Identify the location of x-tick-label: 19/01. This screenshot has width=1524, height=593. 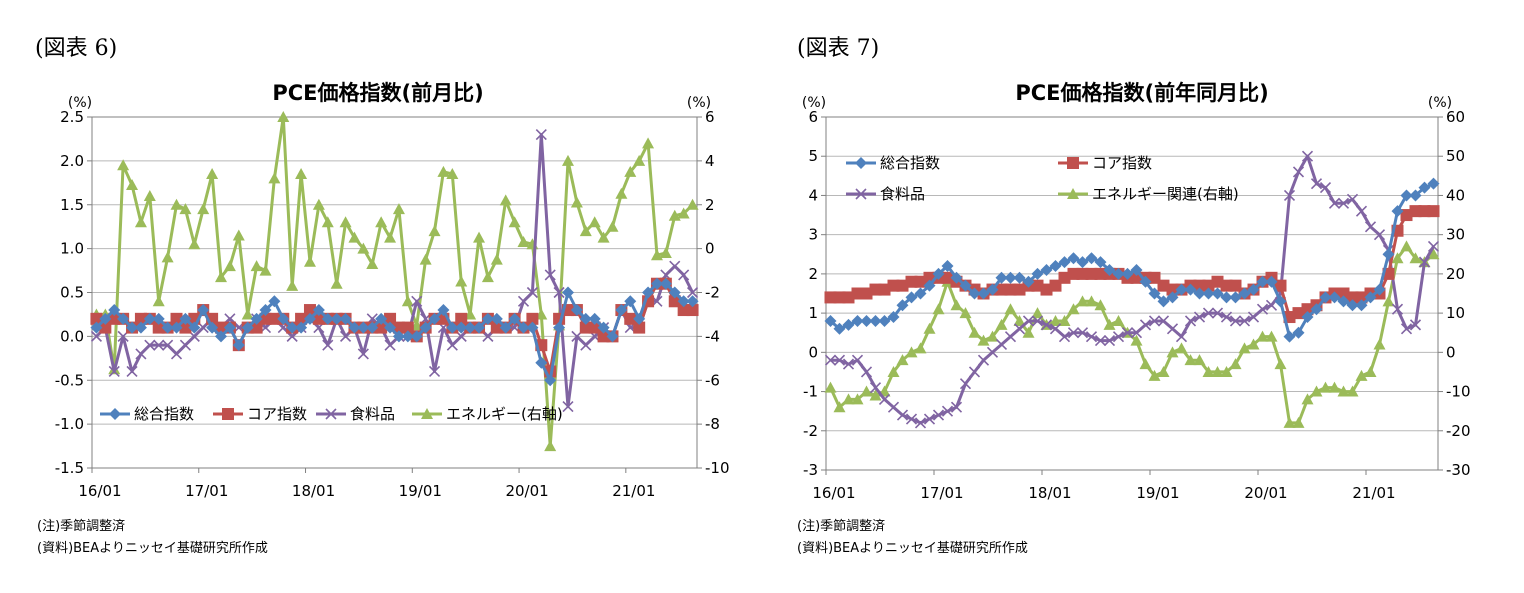
(420, 491).